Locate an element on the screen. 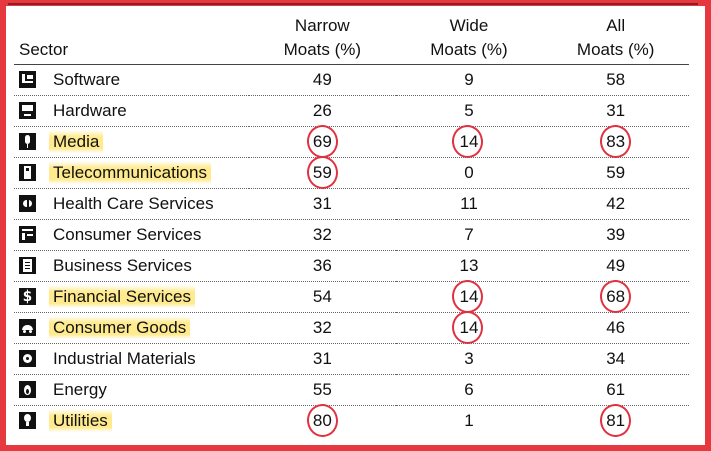 The width and height of the screenshot is (711, 451). sector-label-highlighted: Consumer Goods is located at coordinates (120, 327).